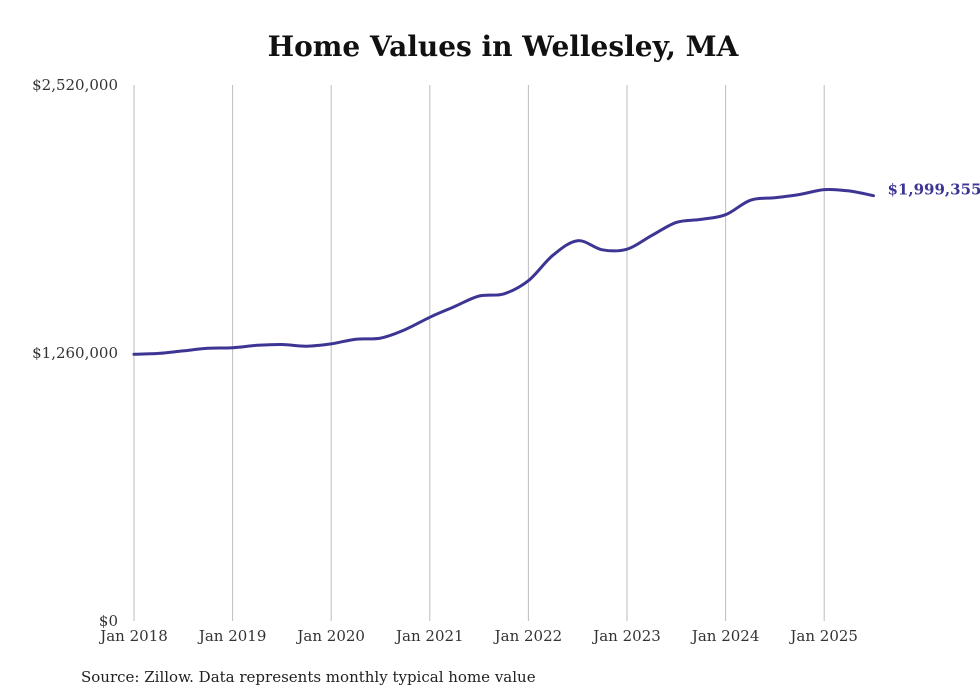  What do you see at coordinates (626, 636) in the screenshot?
I see `x-tick-label: Jan 2023` at bounding box center [626, 636].